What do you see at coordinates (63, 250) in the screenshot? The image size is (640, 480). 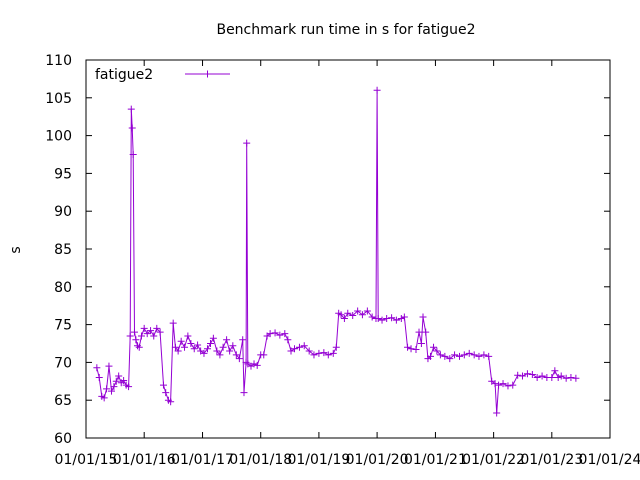 I see `y-tick-label: 85` at bounding box center [63, 250].